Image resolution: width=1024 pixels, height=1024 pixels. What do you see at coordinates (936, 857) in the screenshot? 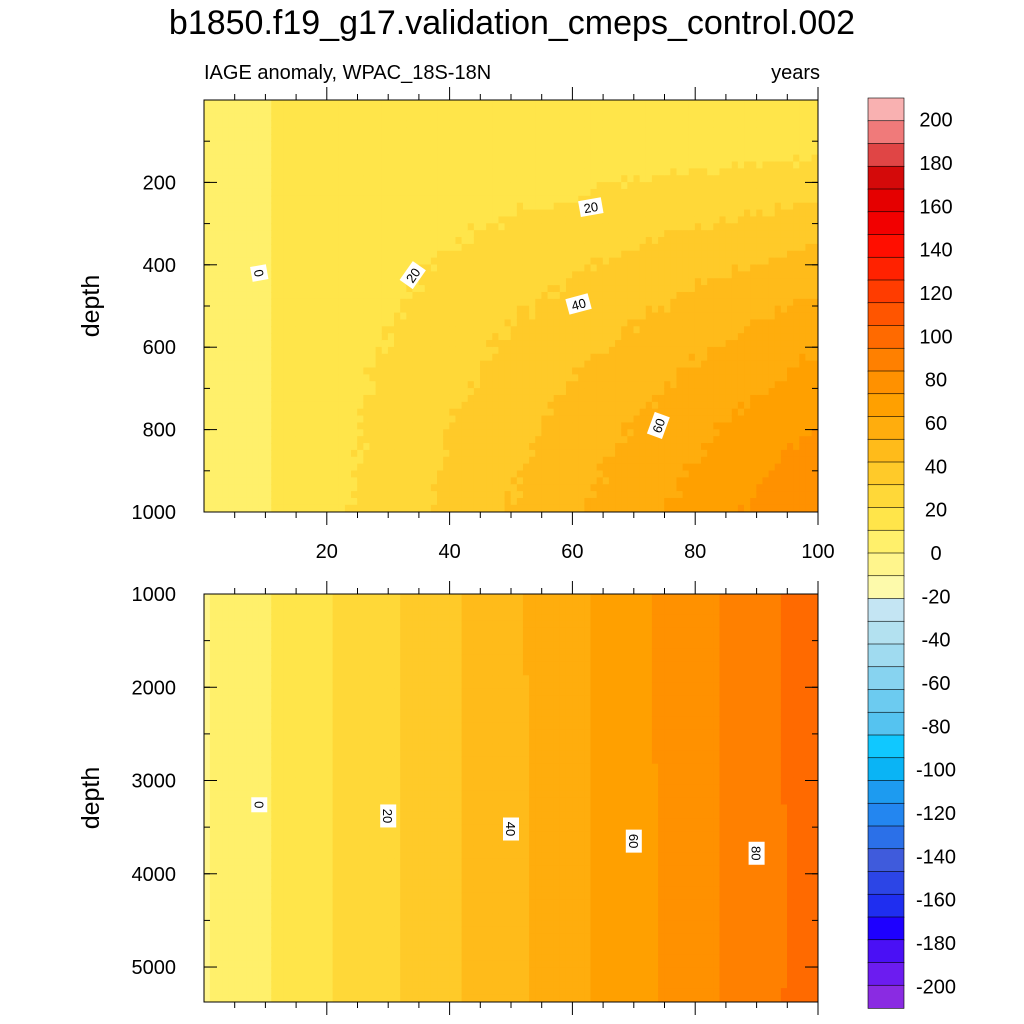
I see `colorbar-tick-label: -140` at bounding box center [936, 857].